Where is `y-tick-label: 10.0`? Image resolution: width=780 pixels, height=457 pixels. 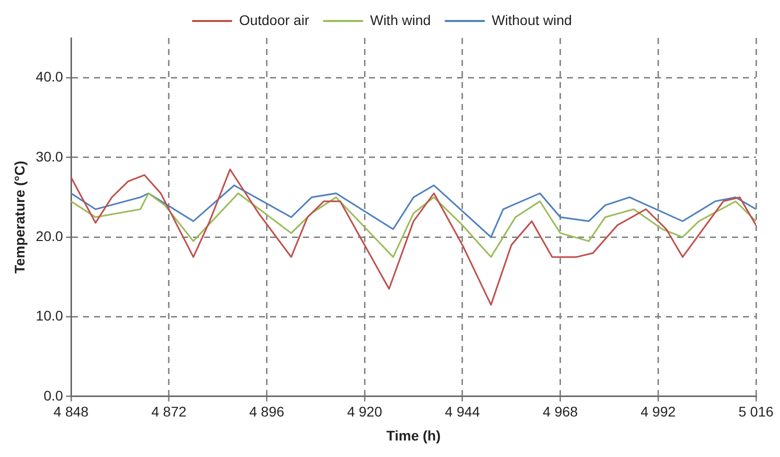
y-tick-label: 10.0 is located at coordinates (50, 316).